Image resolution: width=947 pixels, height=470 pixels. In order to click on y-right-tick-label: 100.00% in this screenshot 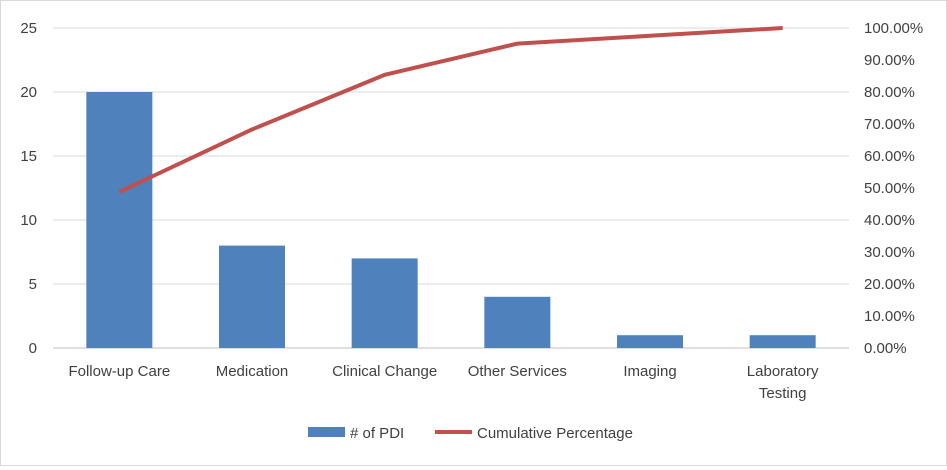, I will do `click(893, 28)`.